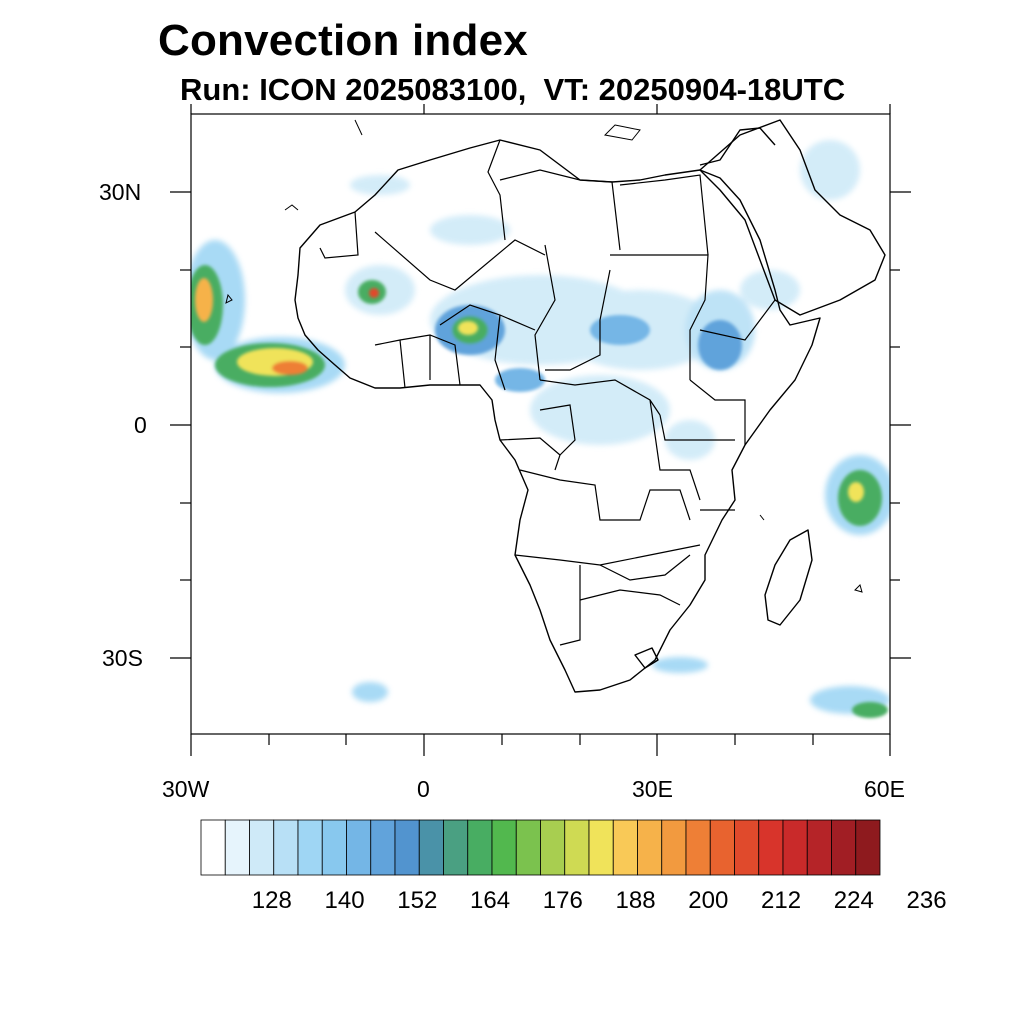 The image size is (1024, 1024). What do you see at coordinates (926, 900) in the screenshot?
I see `colorbar-label-236: 236` at bounding box center [926, 900].